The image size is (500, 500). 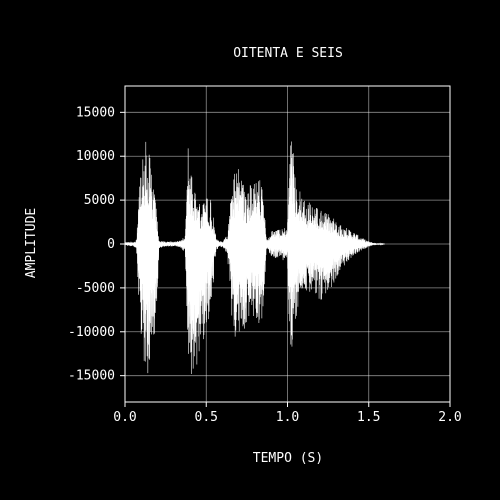 I want to click on x-tick-label: 1.5, so click(x=368, y=417).